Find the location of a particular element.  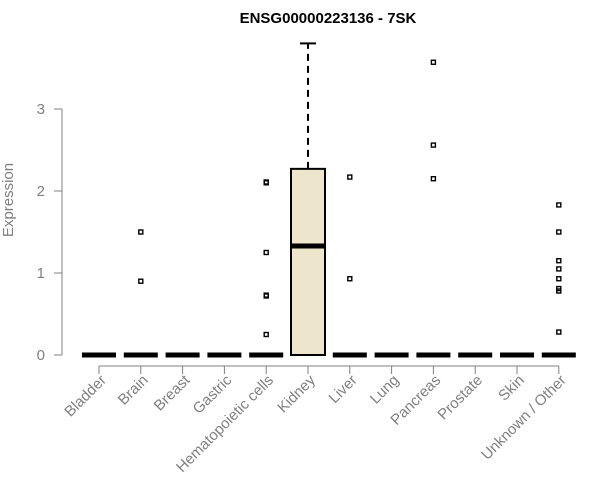

box-kidney is located at coordinates (308, 199).